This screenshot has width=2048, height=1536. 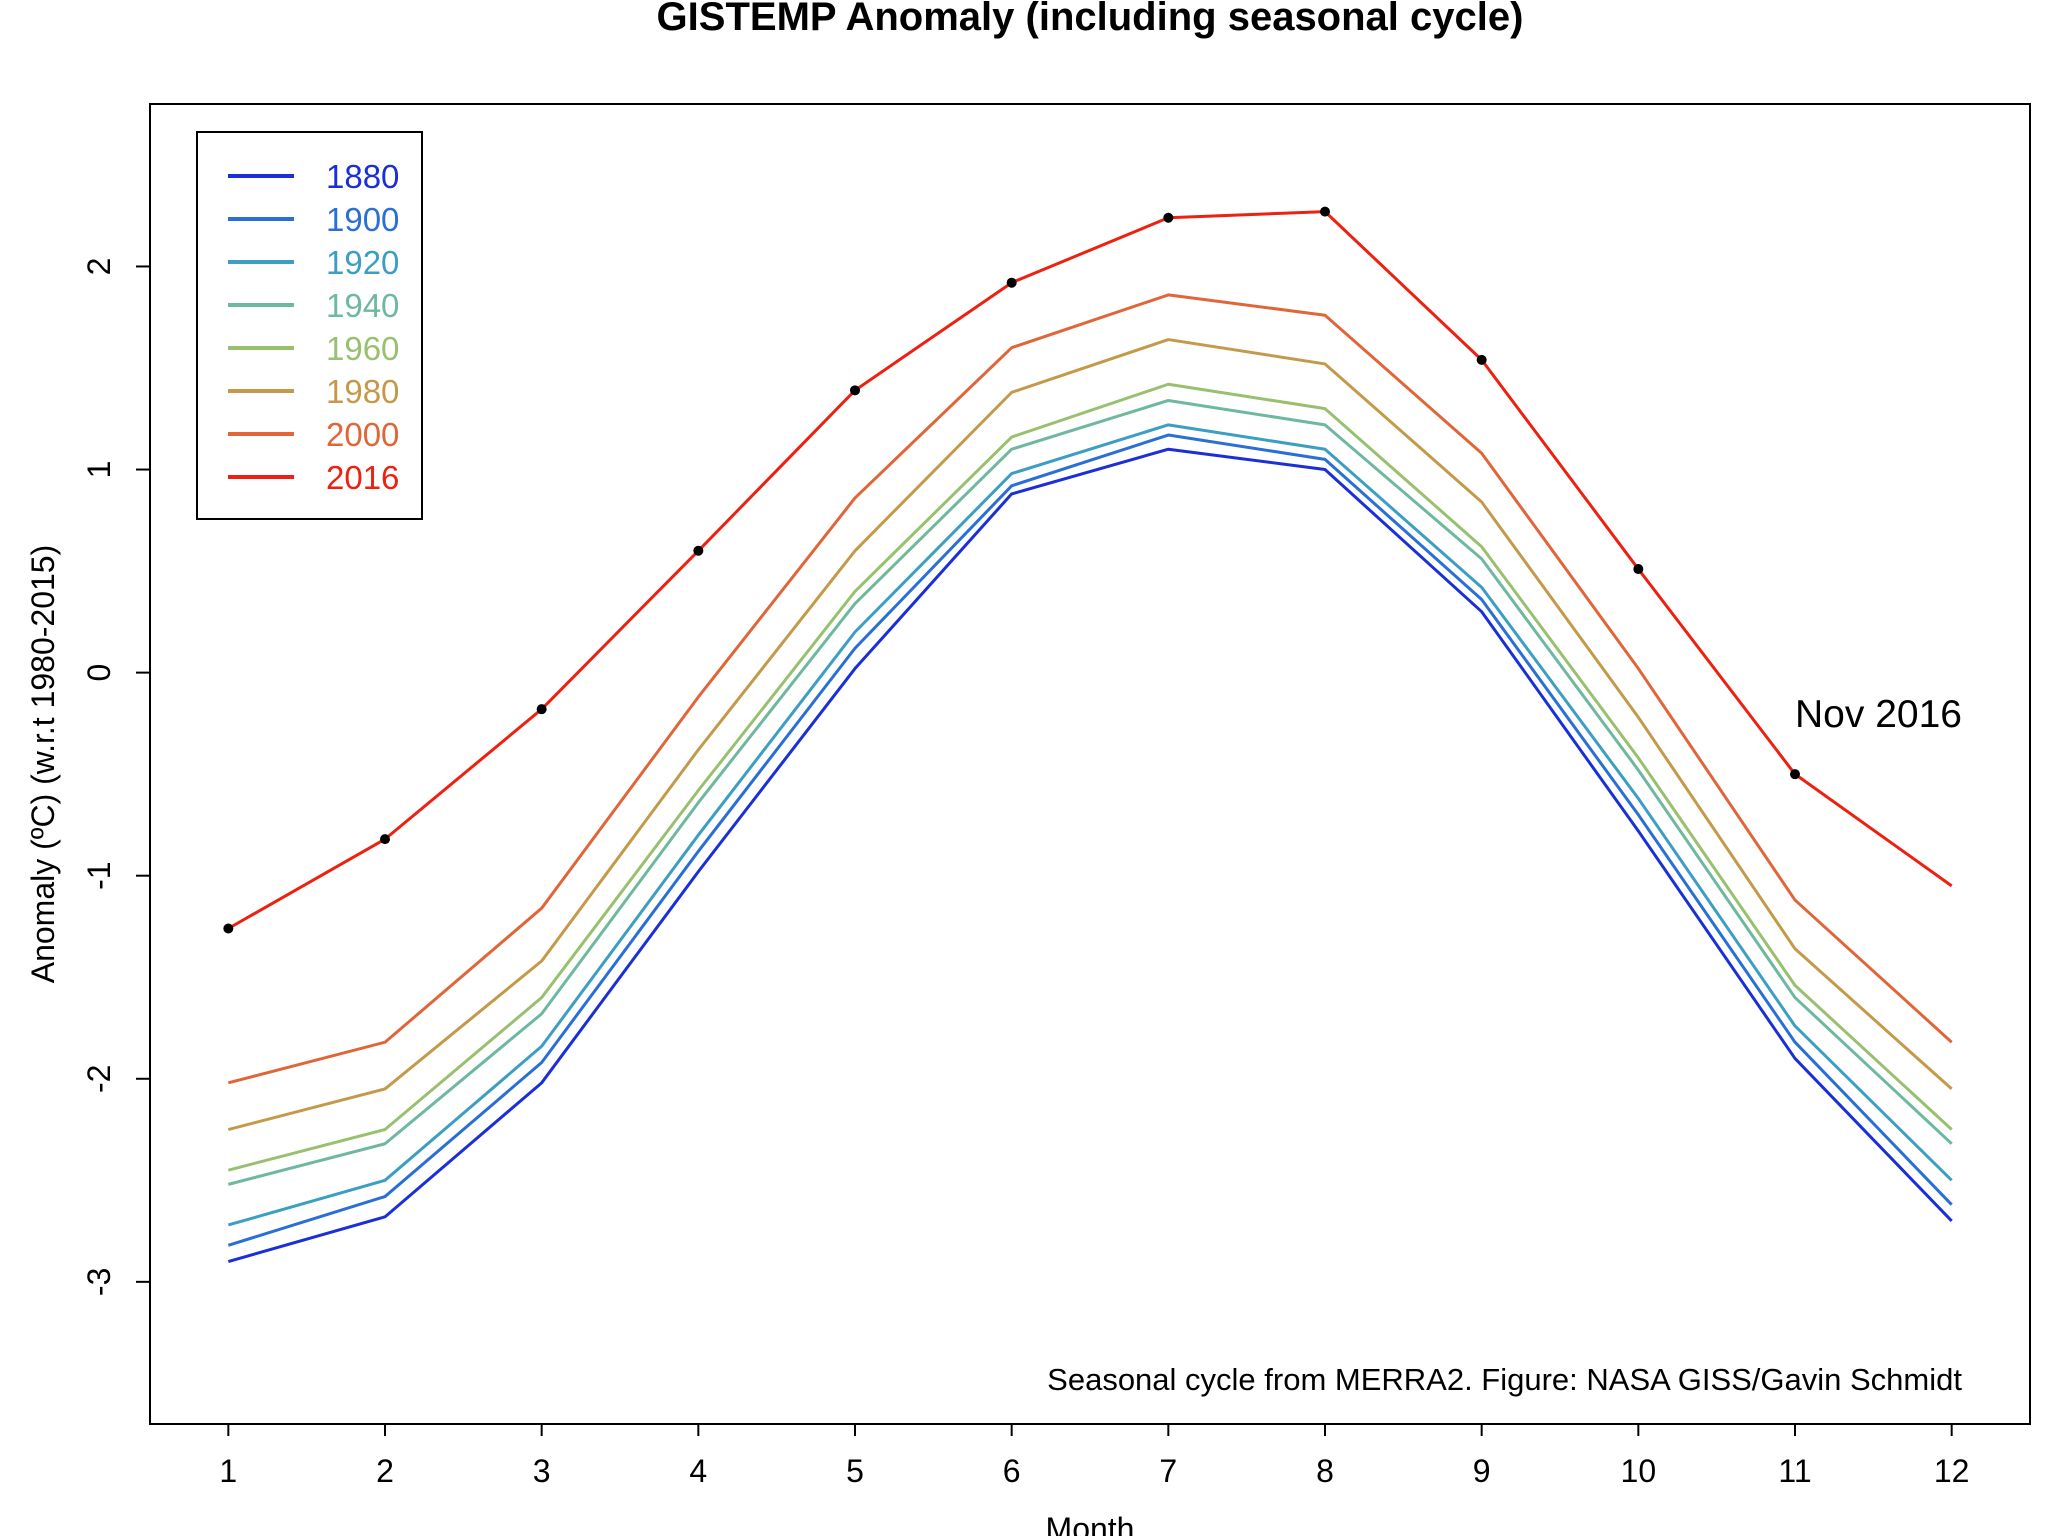 What do you see at coordinates (99, 267) in the screenshot?
I see `y-tick-label: 2` at bounding box center [99, 267].